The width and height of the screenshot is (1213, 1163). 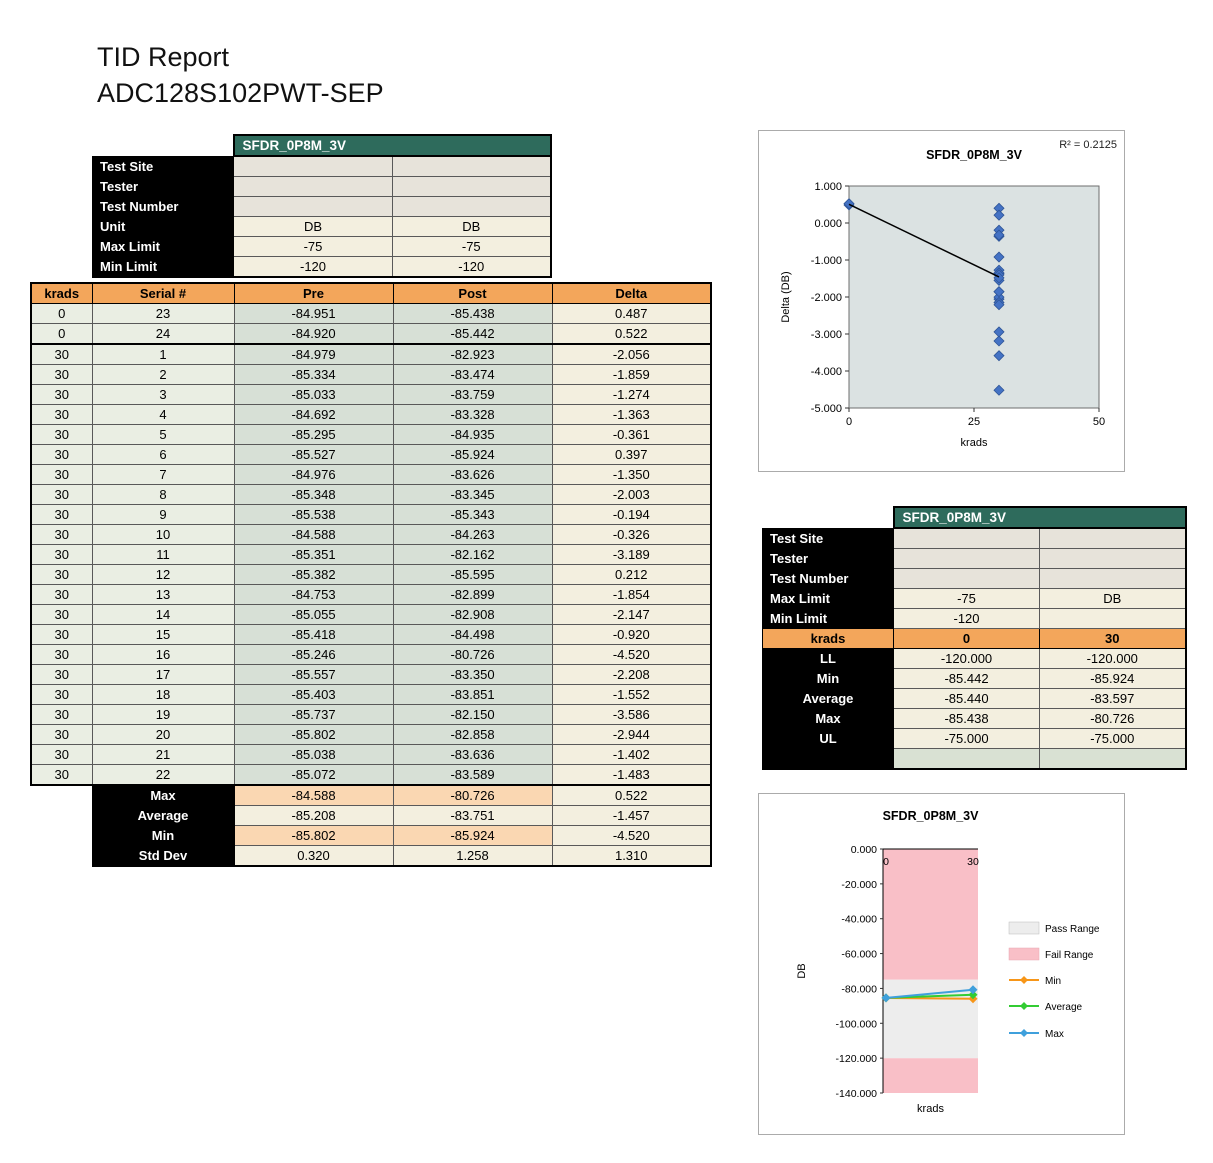 I want to click on y-tick-label: -3.000, so click(x=826, y=335).